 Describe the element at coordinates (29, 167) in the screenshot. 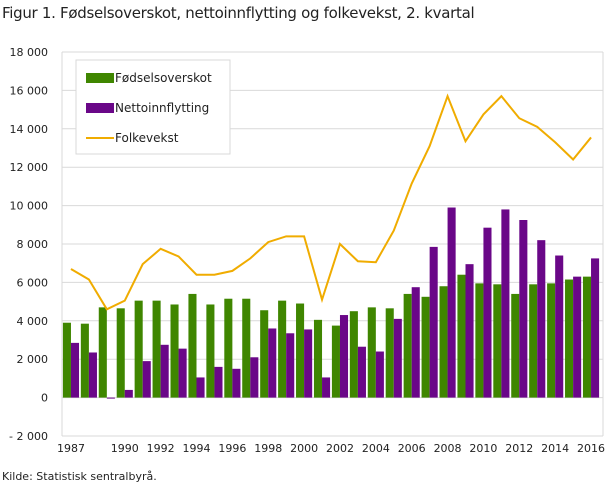

I see `y-tick-label: 12 000` at that location.